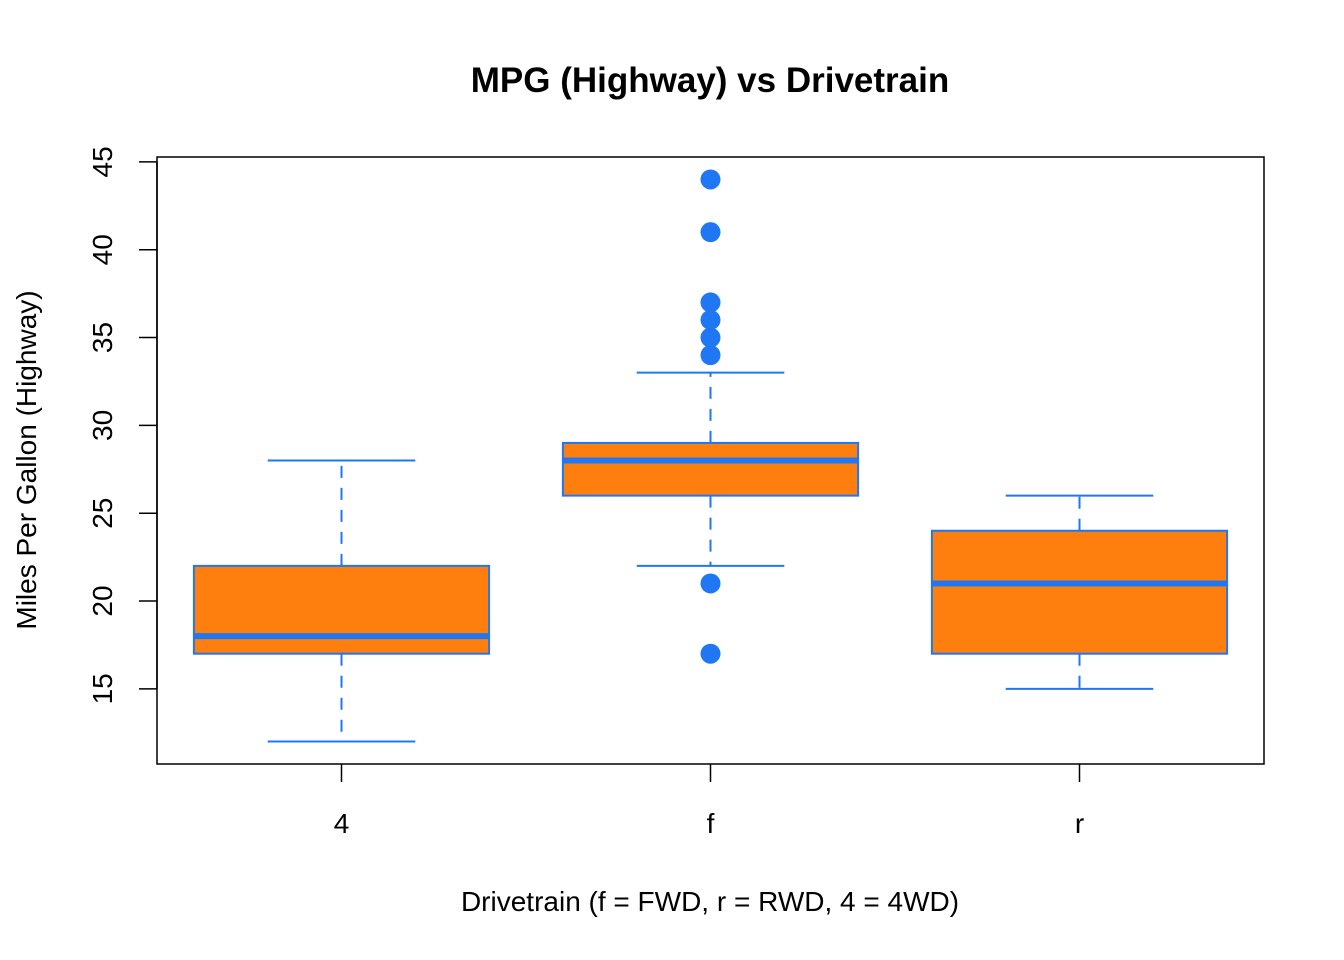 This screenshot has height=960, width=1344. I want to click on y-tick-label: 30, so click(102, 425).